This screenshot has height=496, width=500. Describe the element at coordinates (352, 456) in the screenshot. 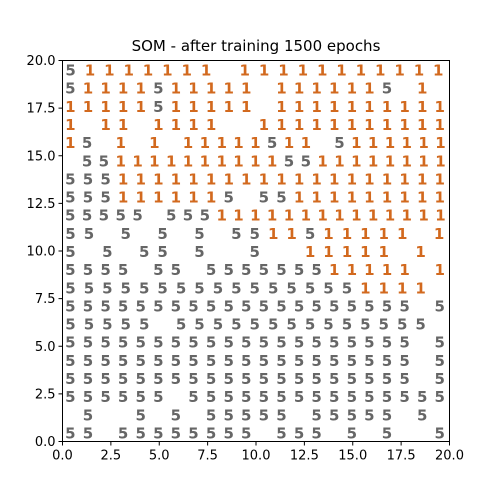

I see `x-tick-label: 15.0` at that location.